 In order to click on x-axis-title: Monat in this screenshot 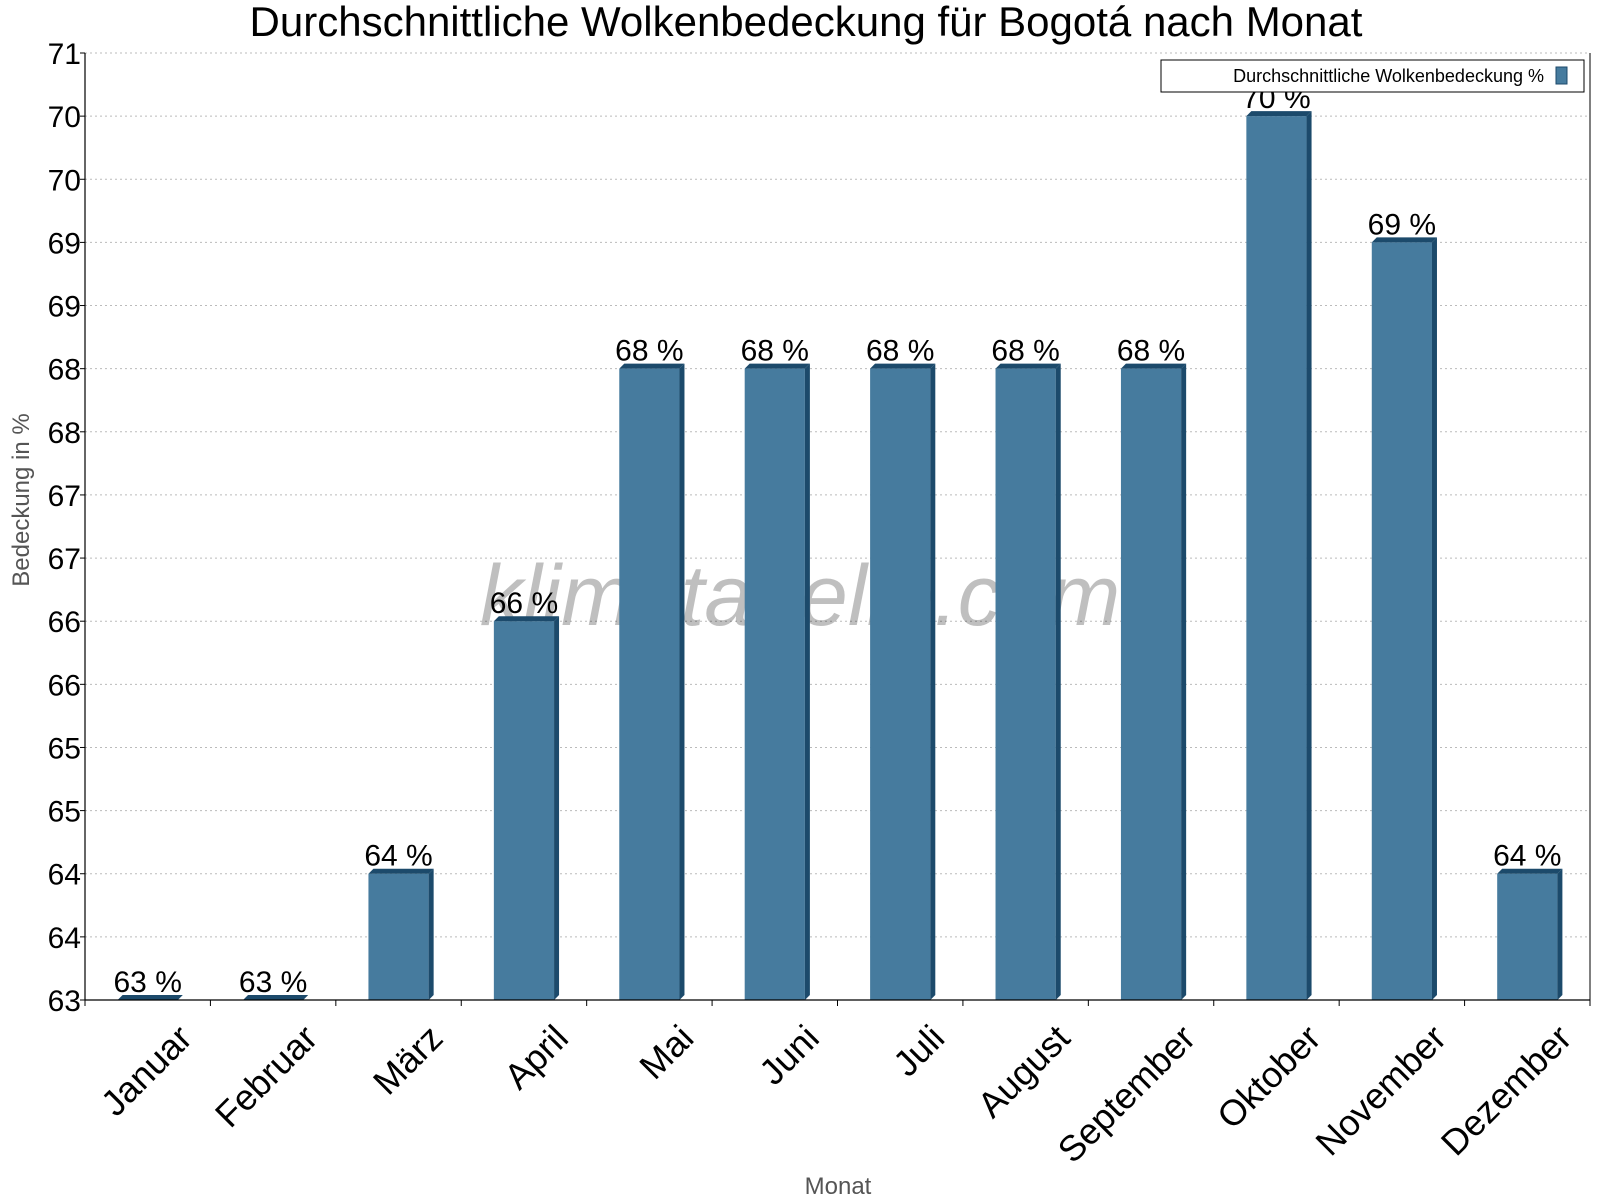, I will do `click(838, 1186)`.